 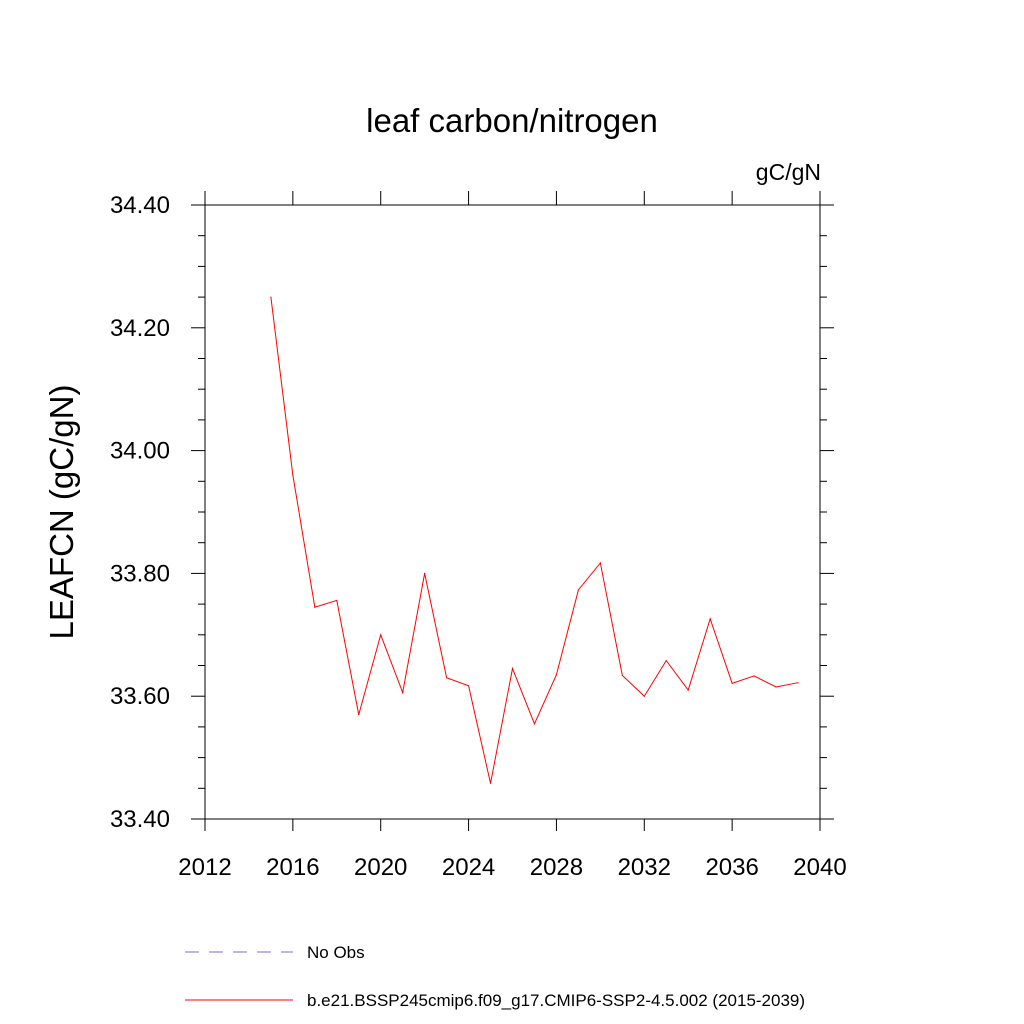 I want to click on y-tick-label: 33.60, so click(x=140, y=696).